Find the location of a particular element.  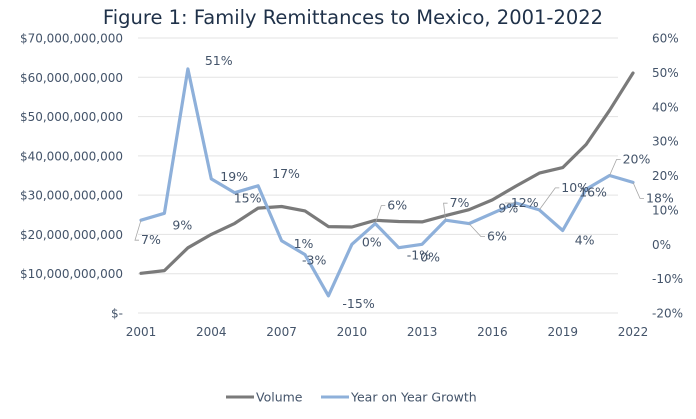

legend-label-volume: Volume is located at coordinates (279, 397).